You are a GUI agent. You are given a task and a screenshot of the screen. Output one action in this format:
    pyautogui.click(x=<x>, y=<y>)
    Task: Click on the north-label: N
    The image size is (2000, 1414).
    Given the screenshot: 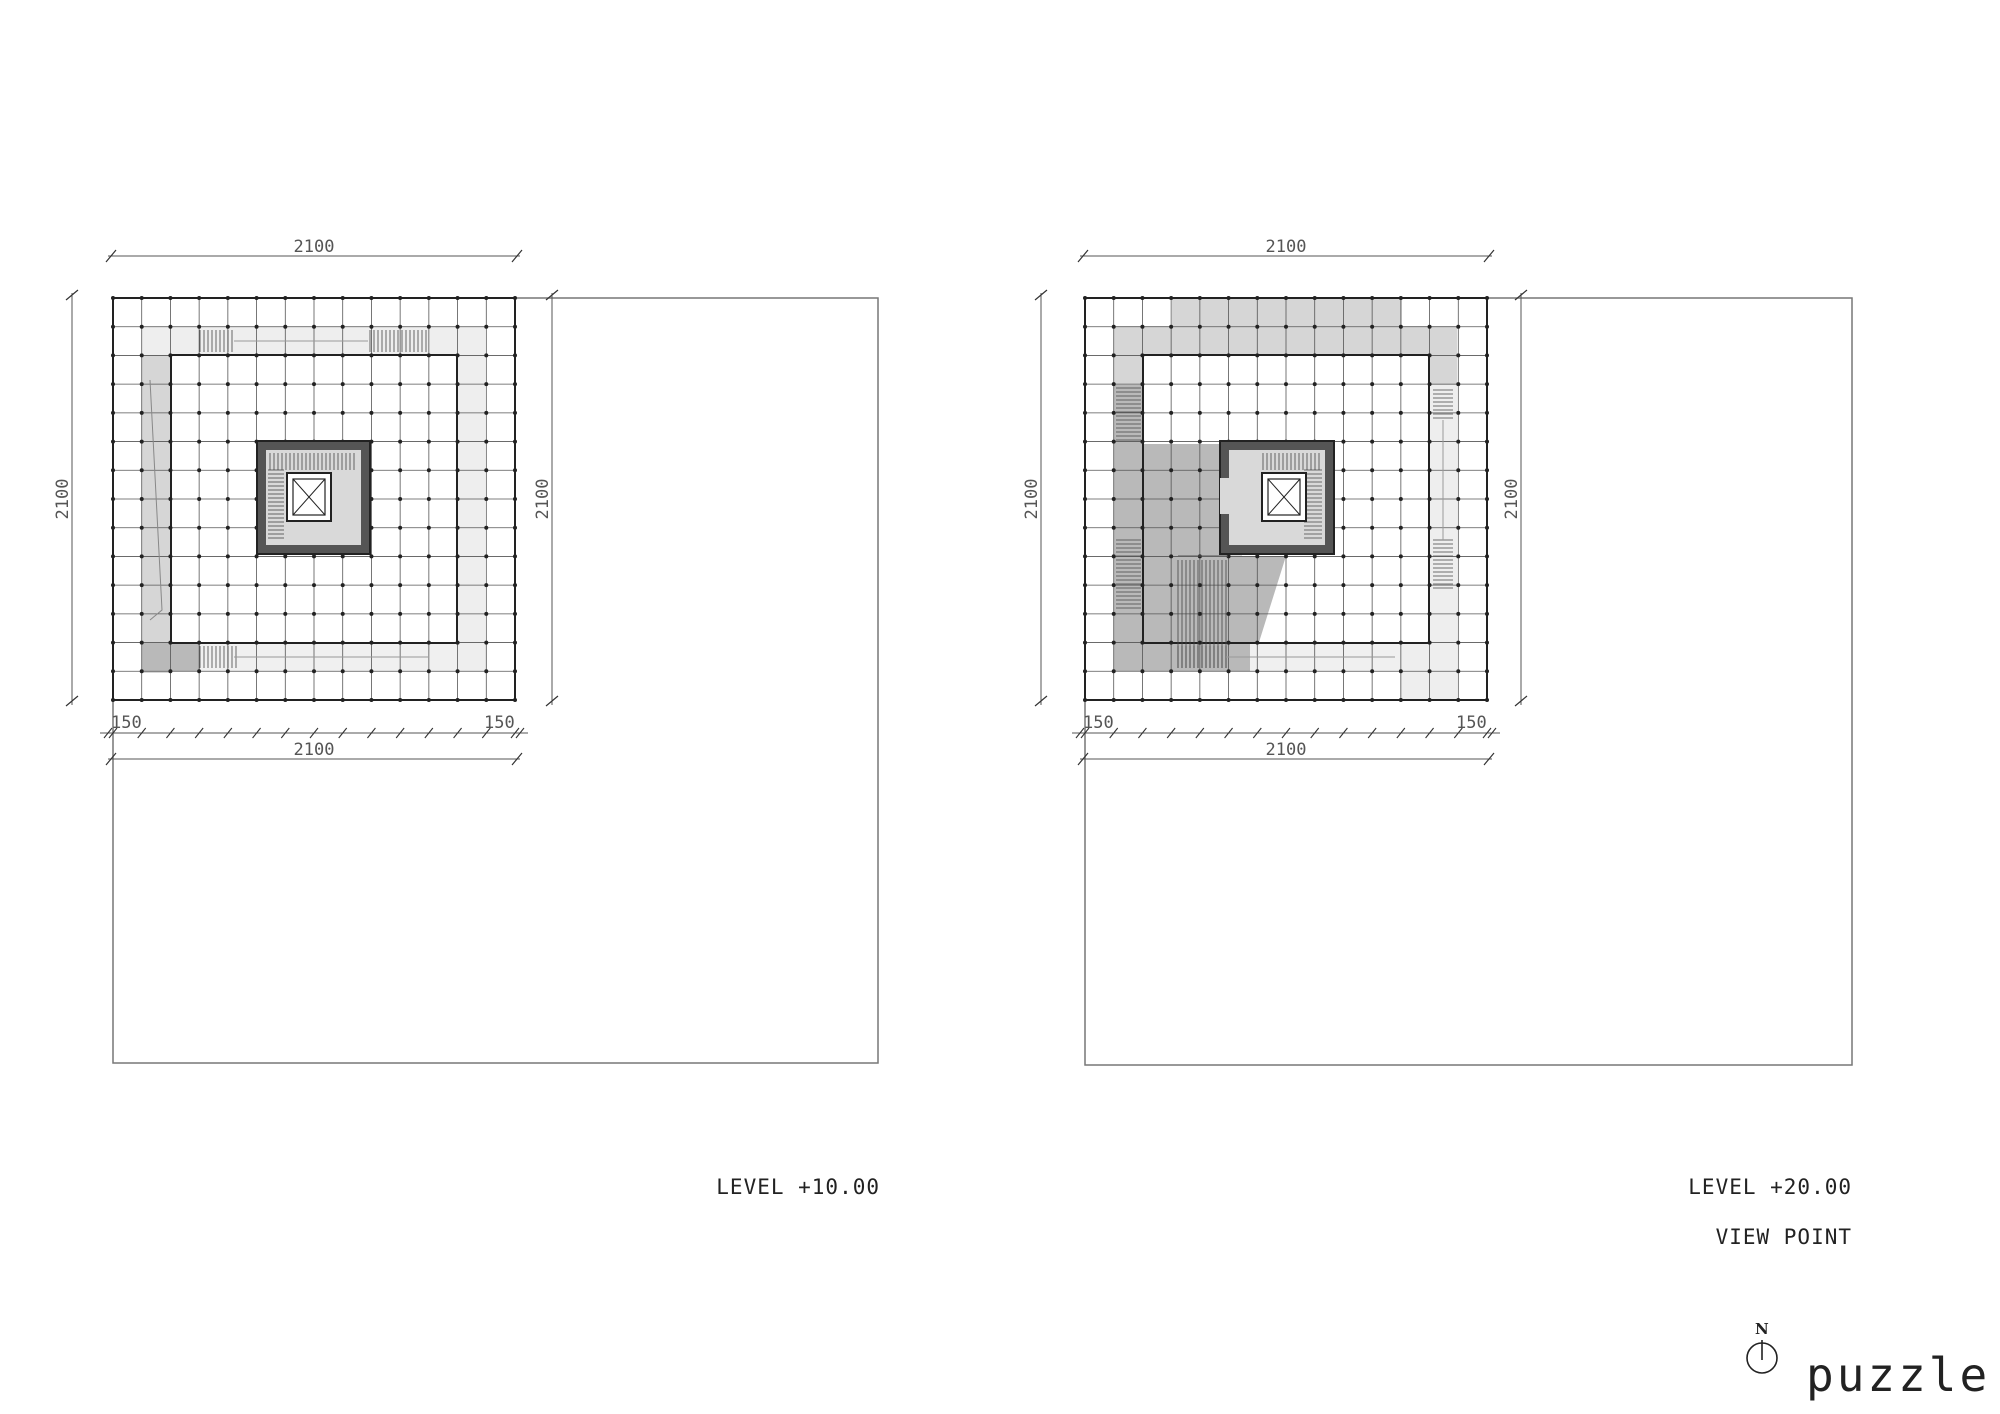 What is the action you would take?
    pyautogui.click(x=1762, y=1329)
    